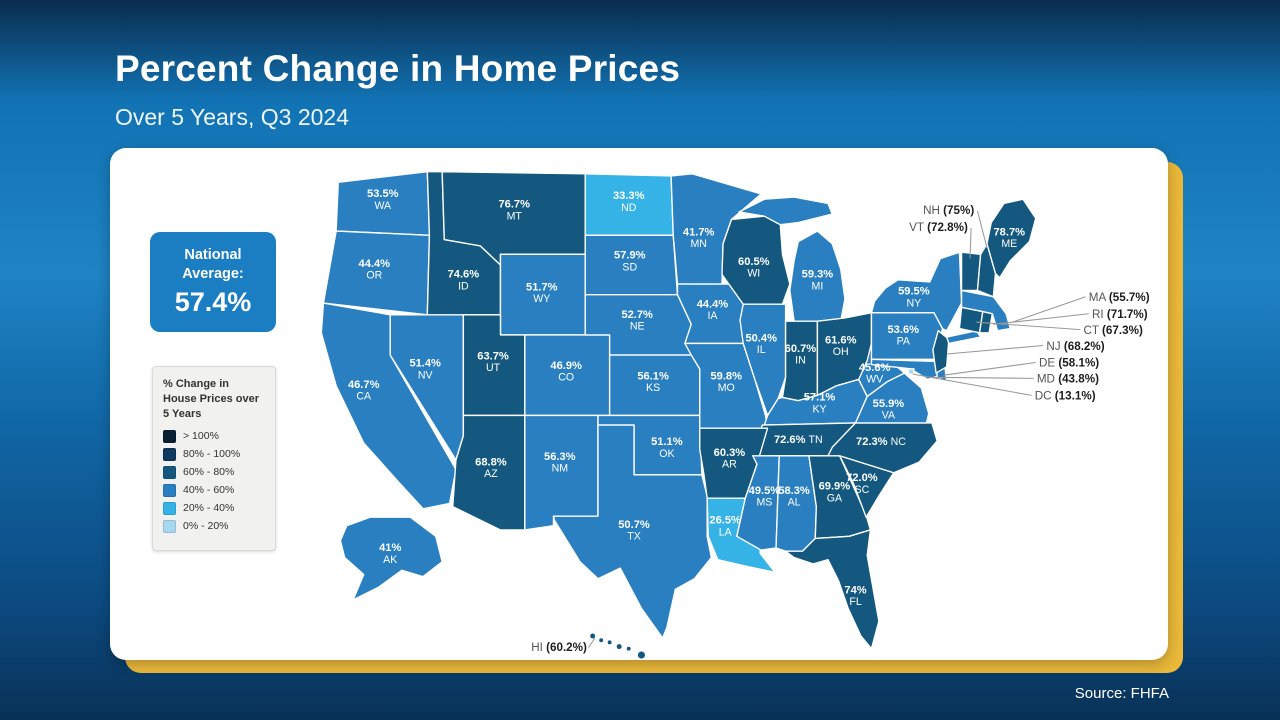  Describe the element at coordinates (1113, 330) in the screenshot. I see `callout-label-ct: CT (67.3%)` at that location.